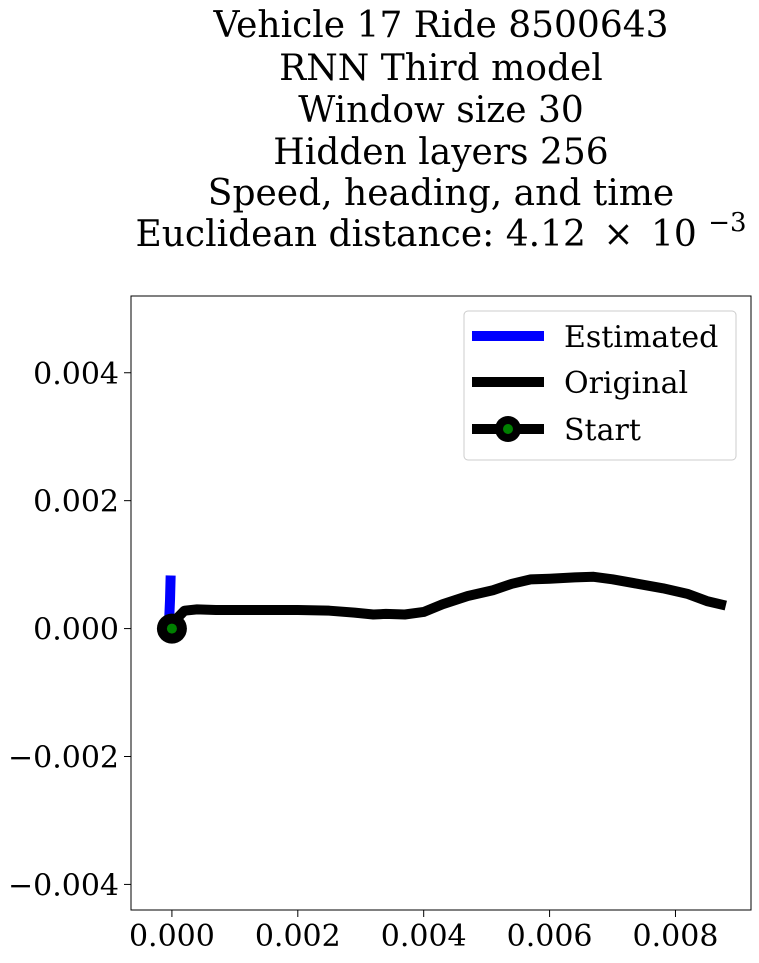  What do you see at coordinates (298, 936) in the screenshot?
I see `x-tick-label: 0.002` at bounding box center [298, 936].